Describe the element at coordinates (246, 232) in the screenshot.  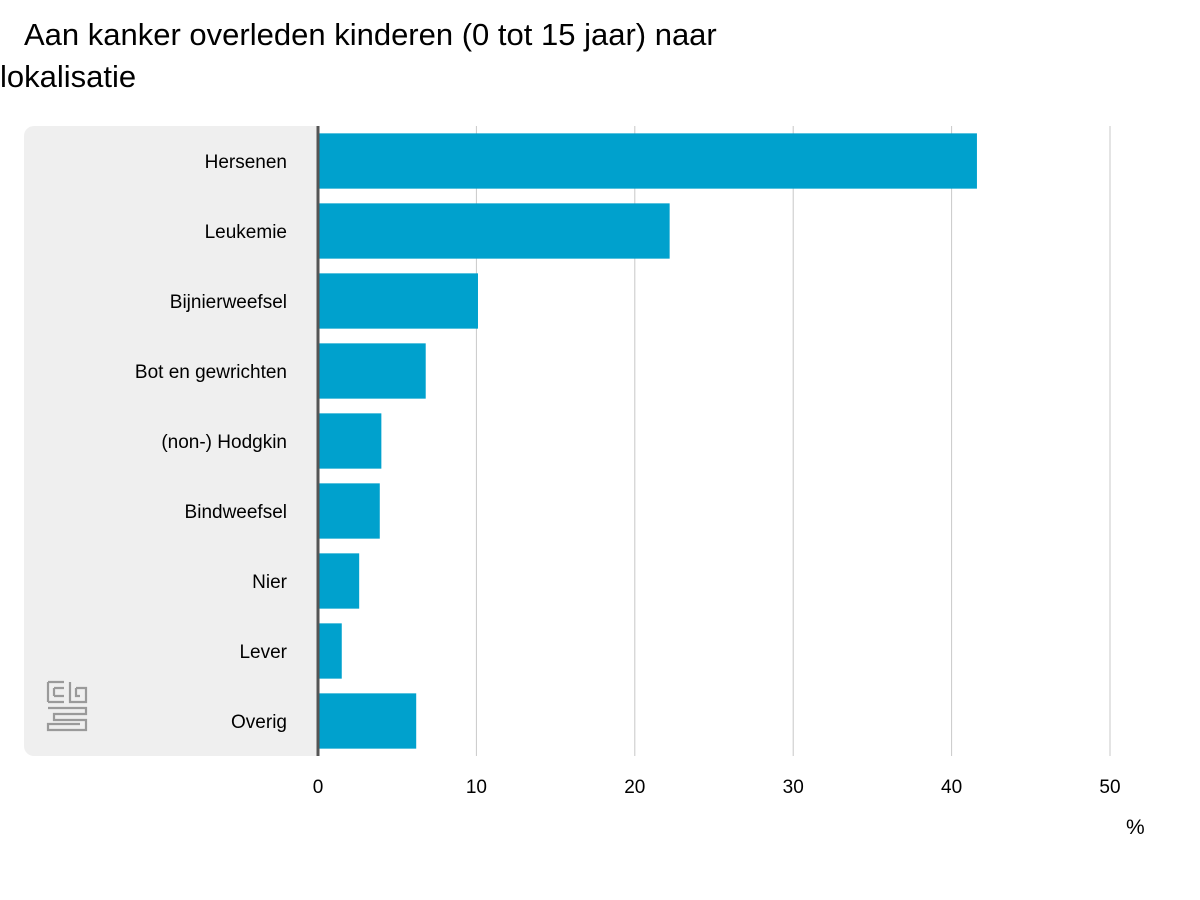
I see `category-label: Leukemie` at that location.